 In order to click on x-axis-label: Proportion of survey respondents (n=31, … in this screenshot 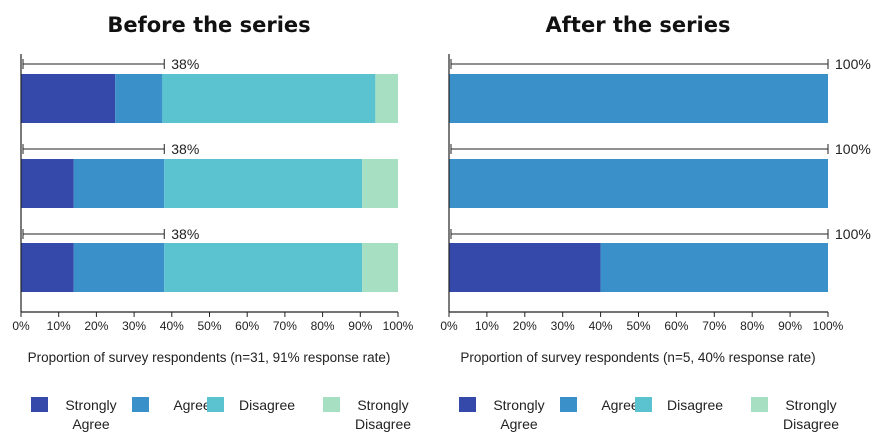, I will do `click(209, 357)`.